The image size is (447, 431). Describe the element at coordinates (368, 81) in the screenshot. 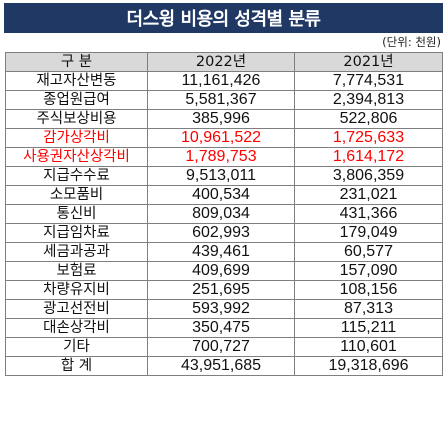

I see `value-2021: 7,774,531` at that location.